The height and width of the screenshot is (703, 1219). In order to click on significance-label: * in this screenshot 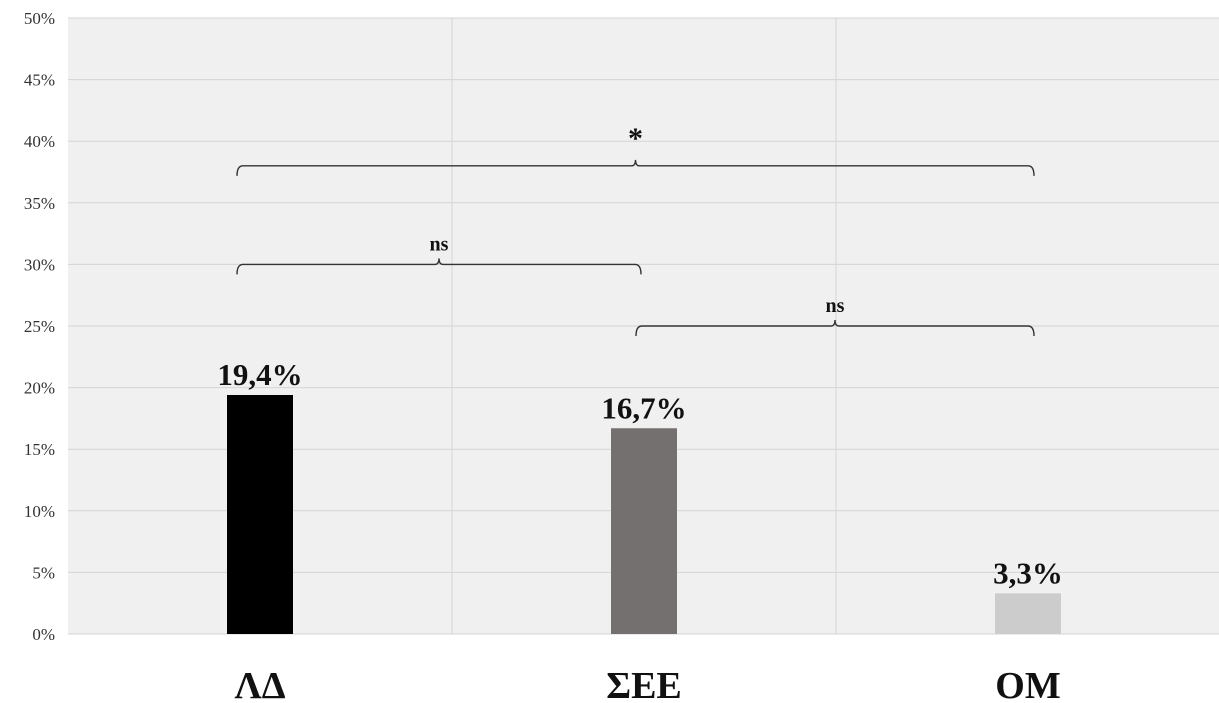, I will do `click(635, 138)`.